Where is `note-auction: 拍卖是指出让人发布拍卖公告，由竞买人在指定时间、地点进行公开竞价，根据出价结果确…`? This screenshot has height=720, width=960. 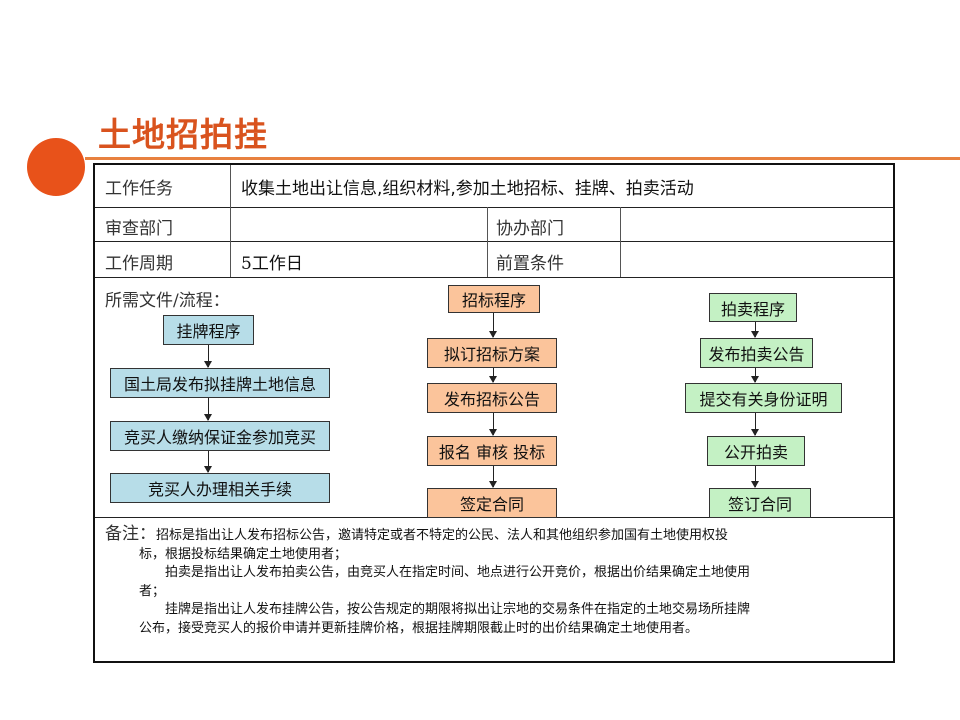 note-auction: 拍卖是指出让人发布拍卖公告，由竞买人在指定时间、地点进行公开竞价，根据出价结果确… is located at coordinates (458, 572).